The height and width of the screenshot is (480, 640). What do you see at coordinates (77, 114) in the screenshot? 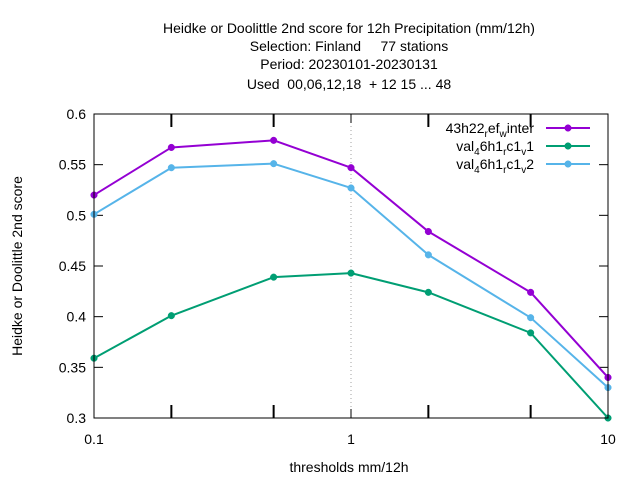
I see `y-tick-label: 0.6` at bounding box center [77, 114].